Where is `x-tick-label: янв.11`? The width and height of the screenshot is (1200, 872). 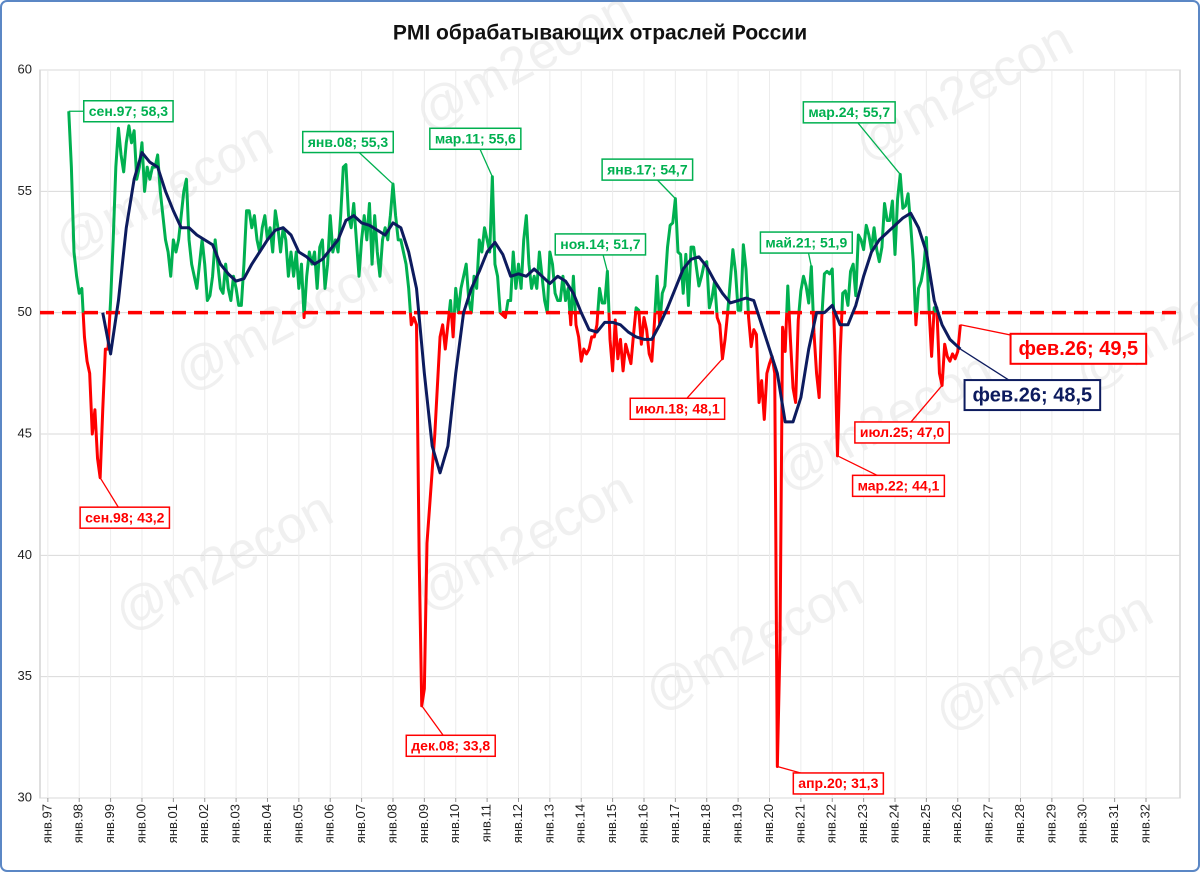
x-tick-label: янв.11 is located at coordinates (486, 823).